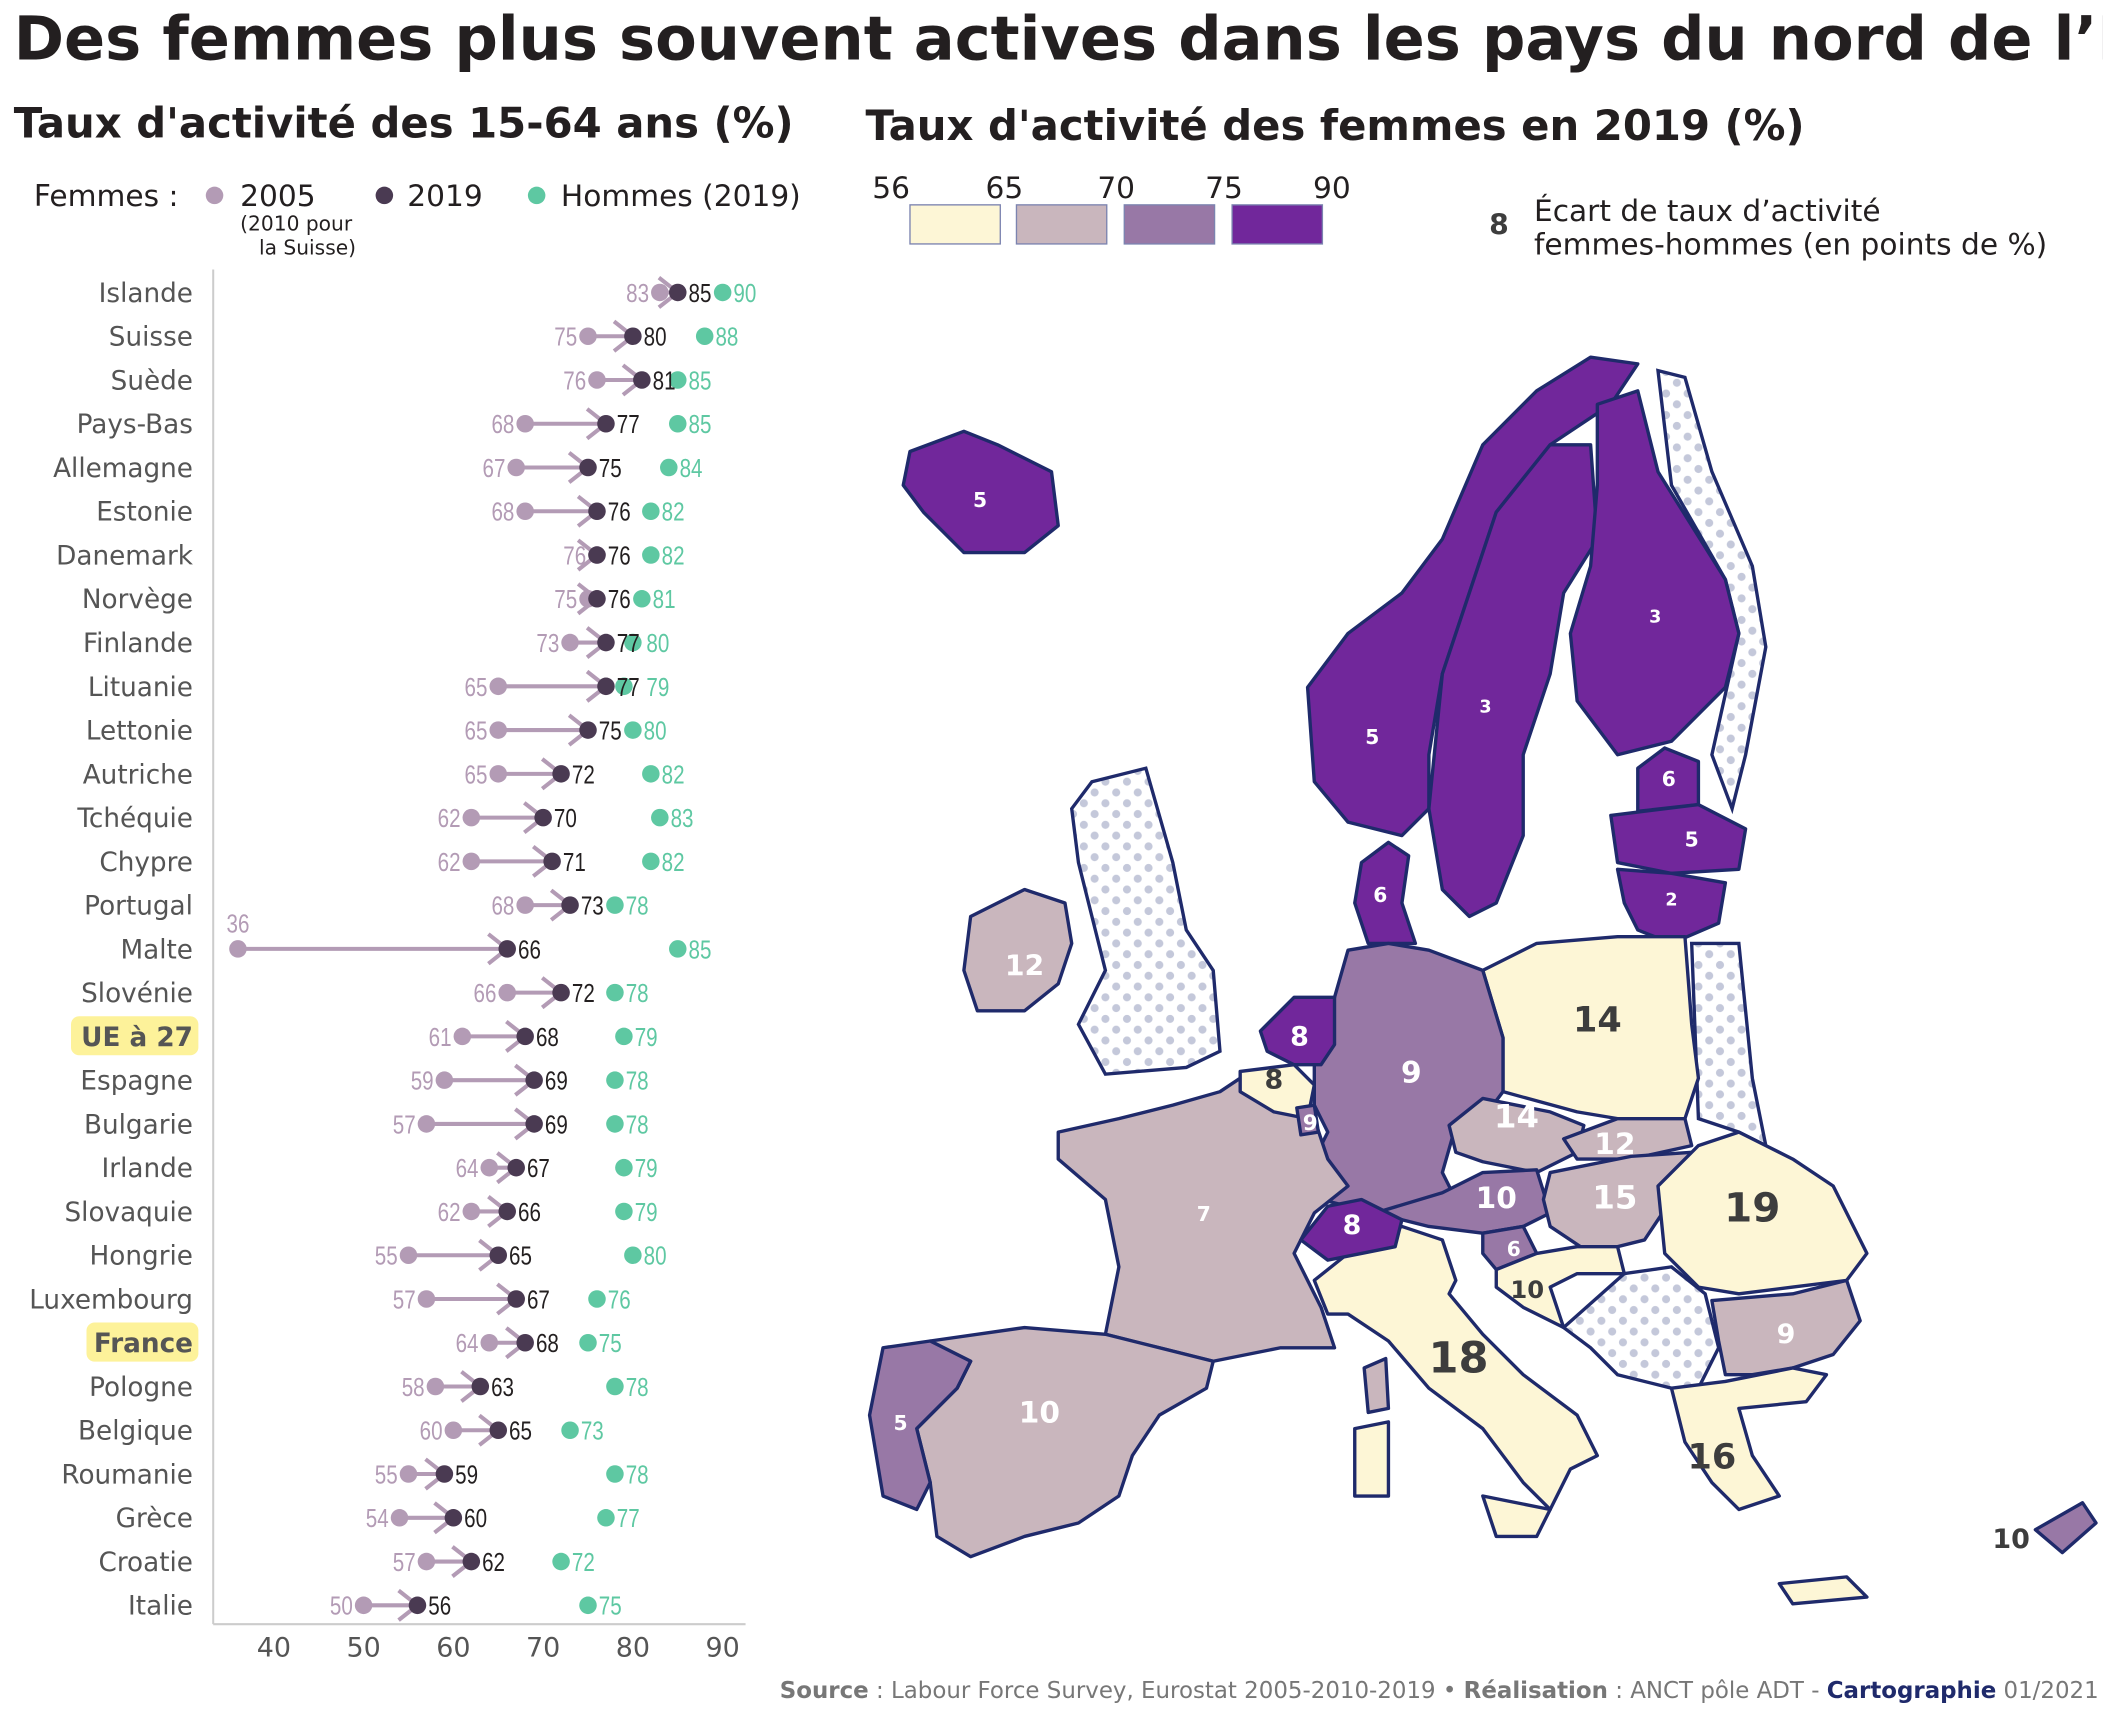 The width and height of the screenshot is (2103, 1713). I want to click on chart-row: Roumanie 55 59 78, so click(355, 1473).